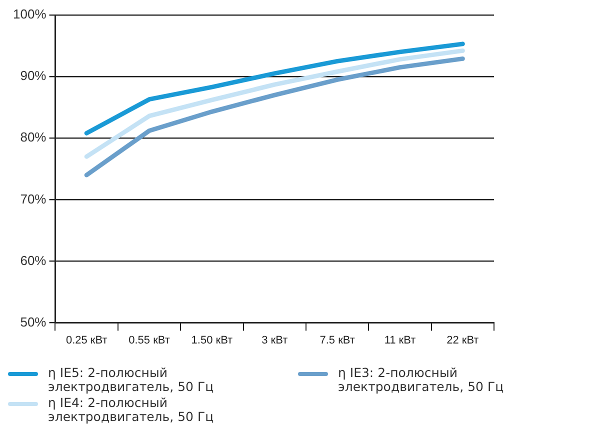  Describe the element at coordinates (33, 76) in the screenshot. I see `y-tick-label: 90%` at that location.